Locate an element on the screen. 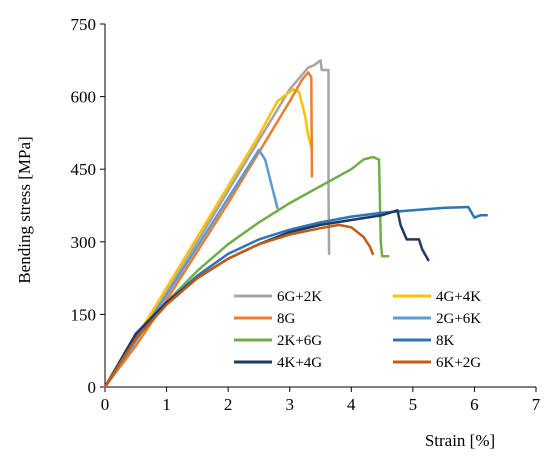 The image size is (550, 468). x-tick-label: 7 is located at coordinates (536, 404).